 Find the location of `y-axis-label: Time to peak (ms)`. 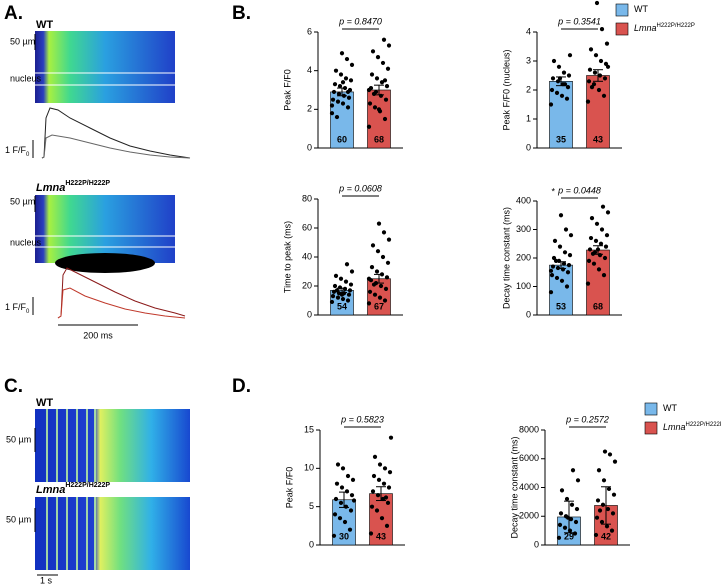

y-axis-label: Time to peak (ms) is located at coordinates (287, 257).